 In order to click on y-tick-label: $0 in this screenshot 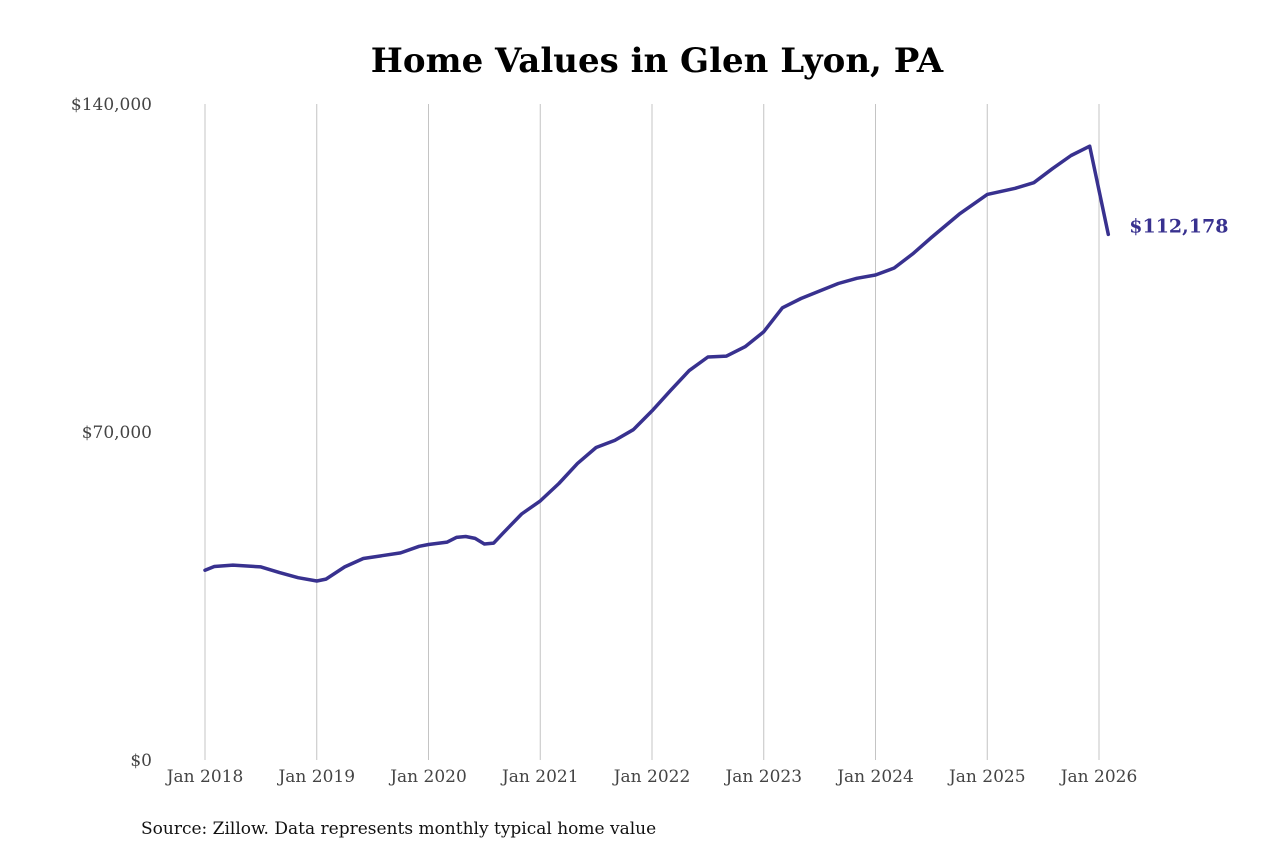, I will do `click(141, 761)`.